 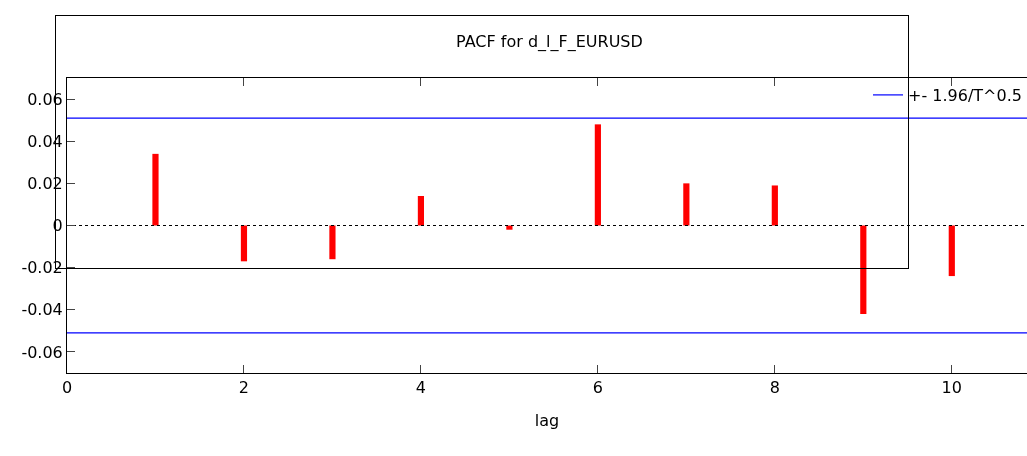 What do you see at coordinates (547, 420) in the screenshot?
I see `x-axis-title: lag` at bounding box center [547, 420].